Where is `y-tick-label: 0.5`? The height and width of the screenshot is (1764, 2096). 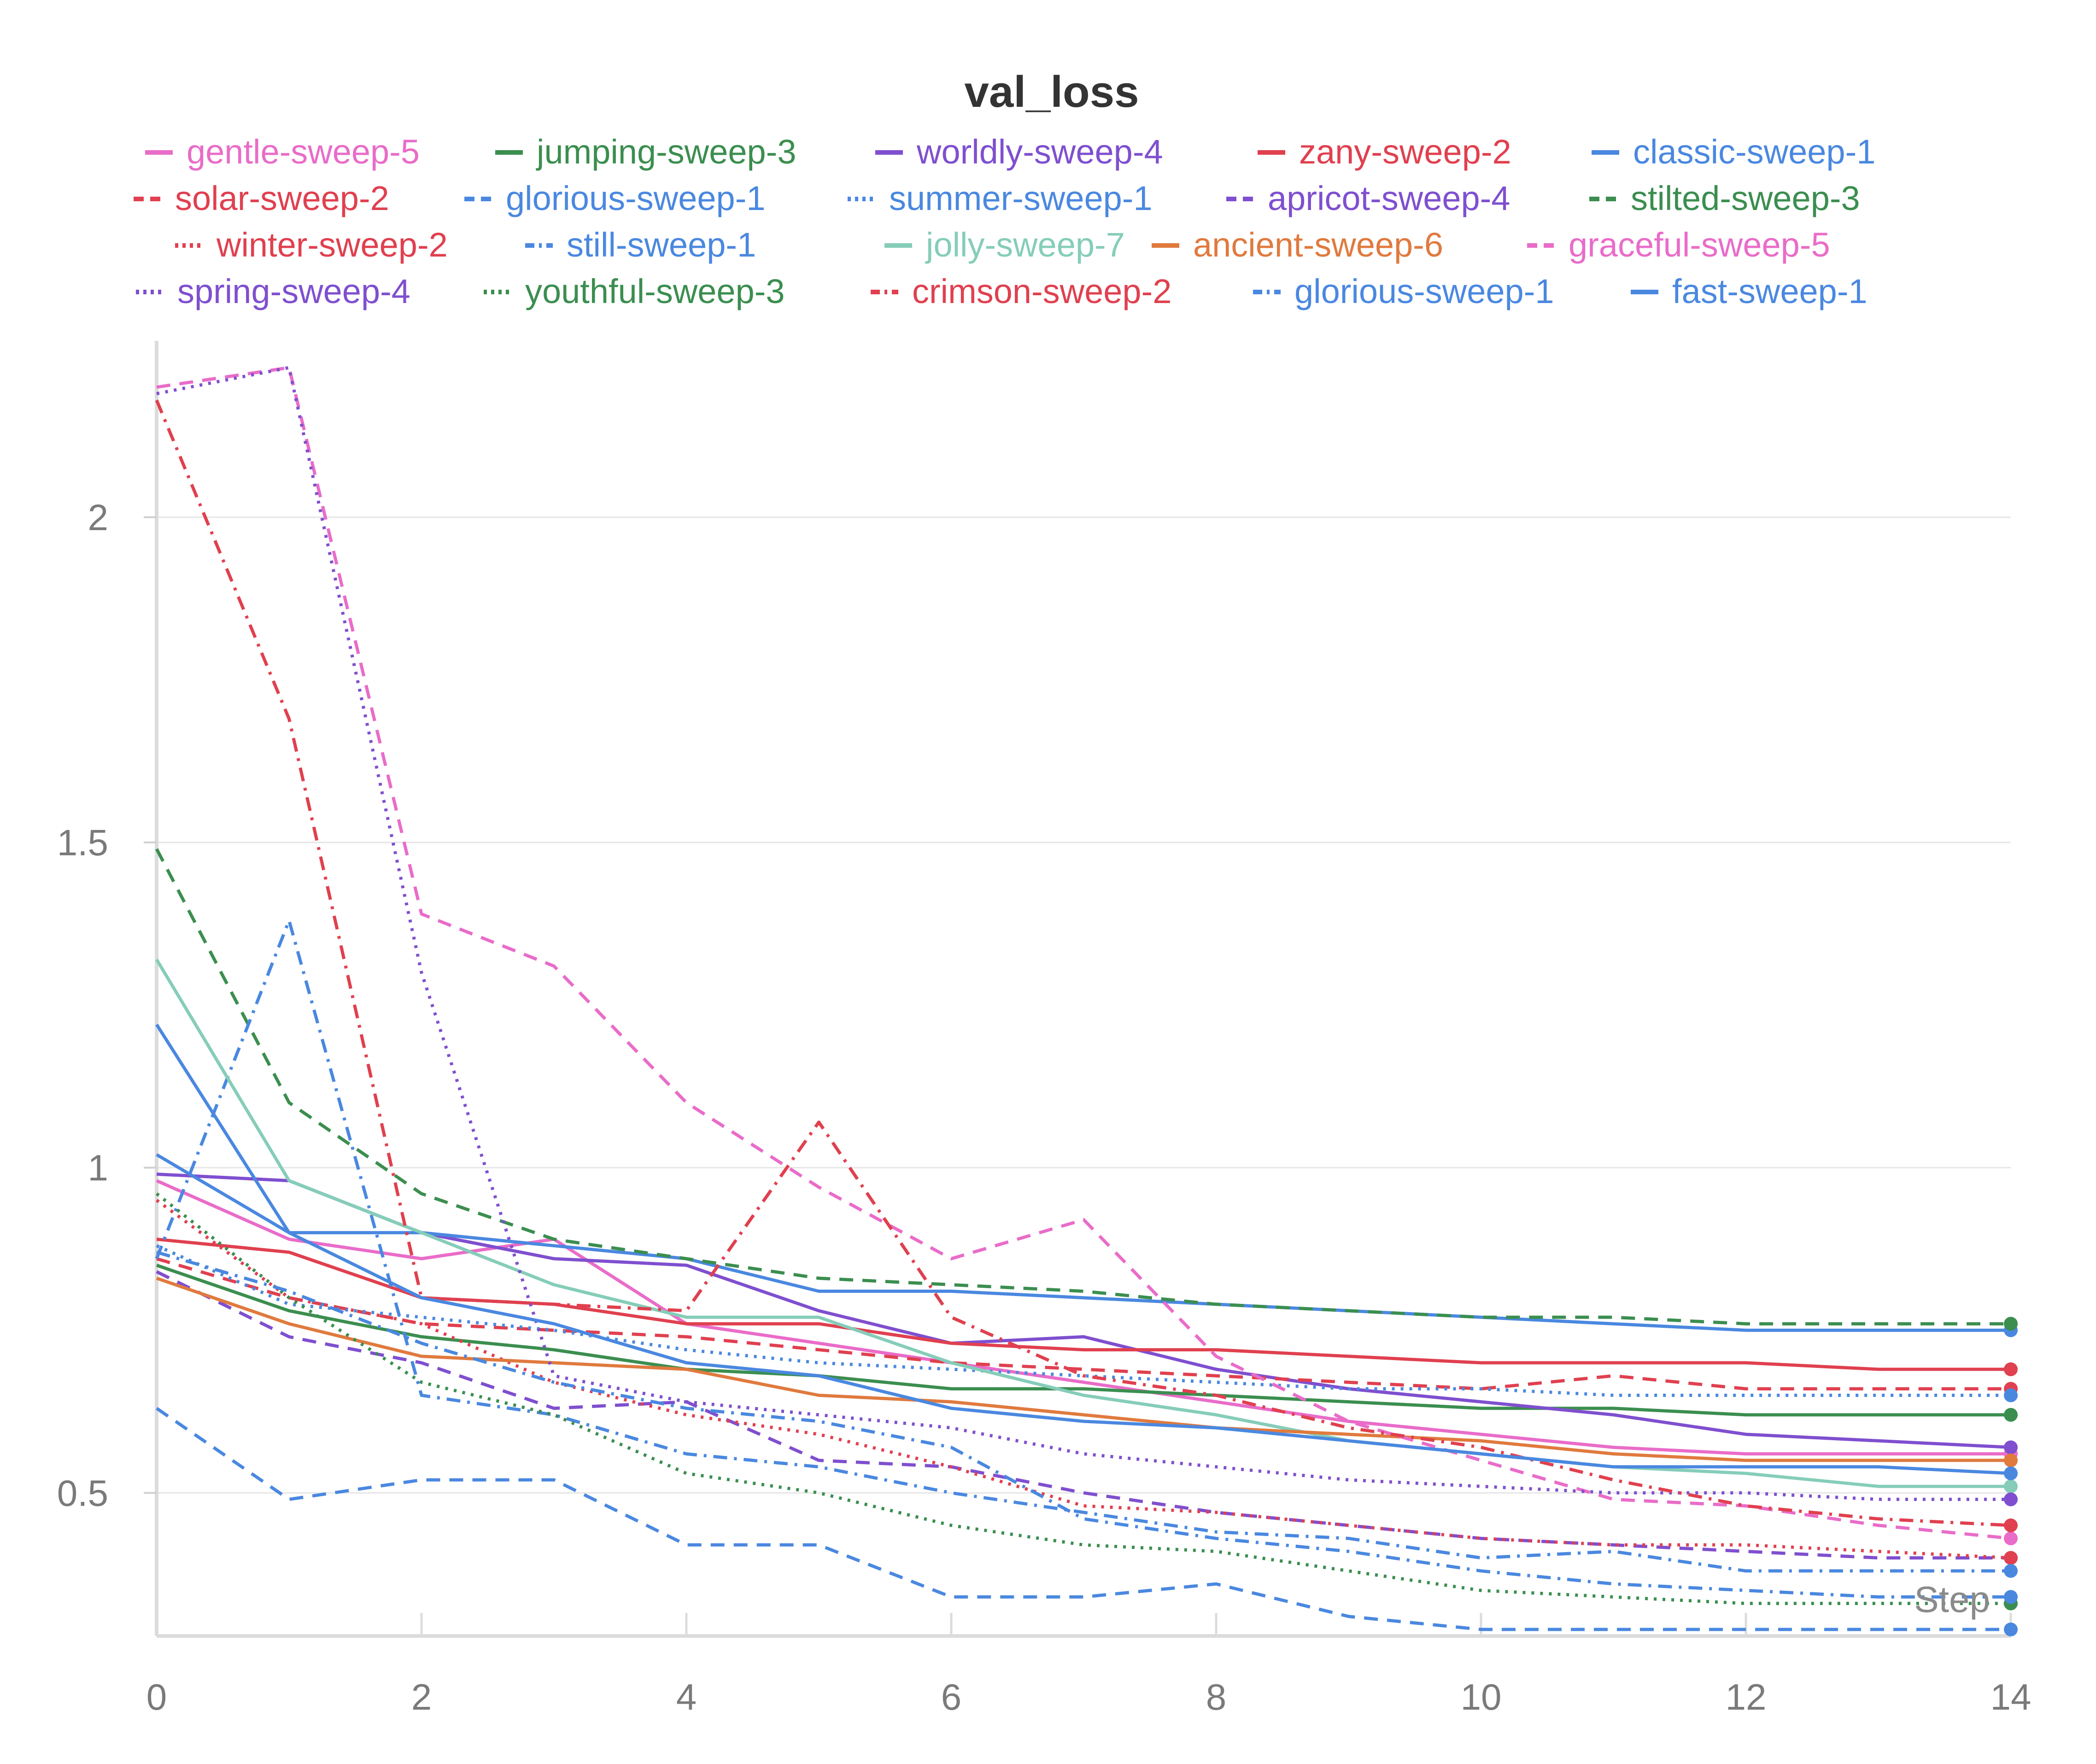
y-tick-label: 0.5 is located at coordinates (82, 1492).